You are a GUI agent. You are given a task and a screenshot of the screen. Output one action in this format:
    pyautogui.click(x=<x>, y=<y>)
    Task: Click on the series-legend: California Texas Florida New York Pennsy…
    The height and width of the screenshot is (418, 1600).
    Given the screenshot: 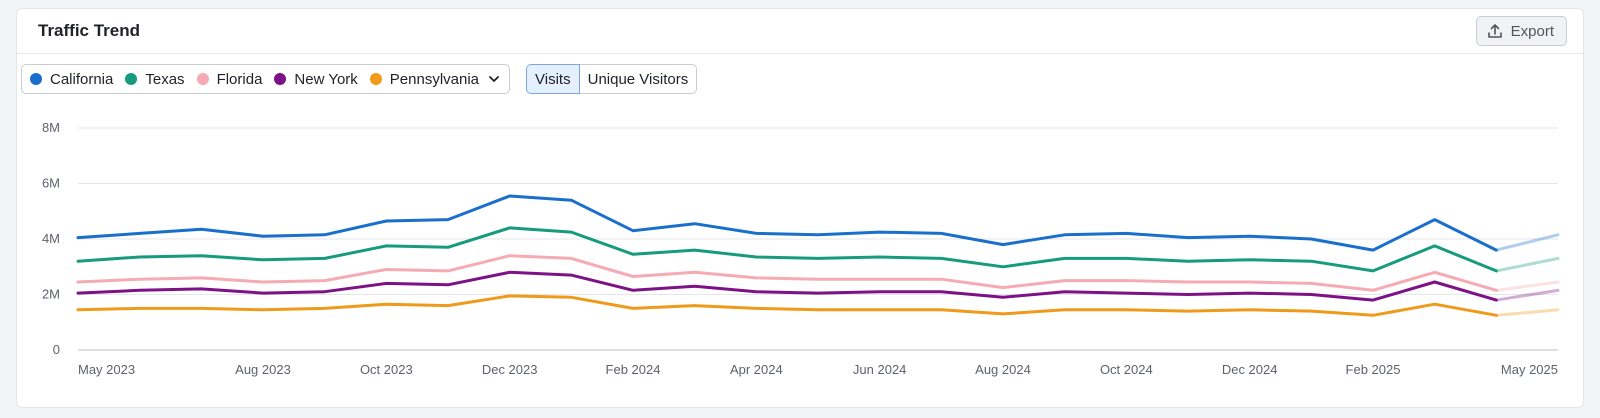 What is the action you would take?
    pyautogui.click(x=266, y=79)
    